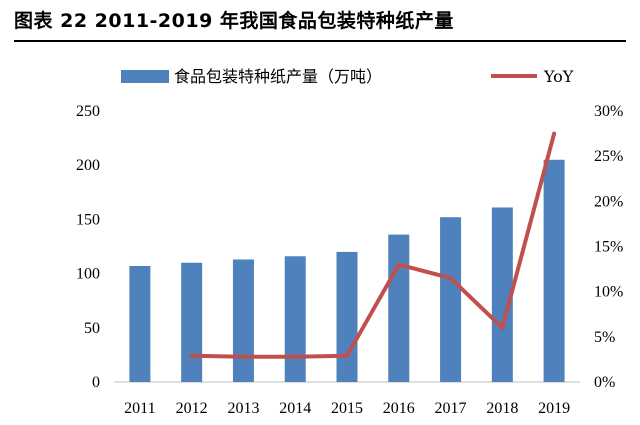 Image resolution: width=640 pixels, height=425 pixels. I want to click on bar-2018, so click(502, 294).